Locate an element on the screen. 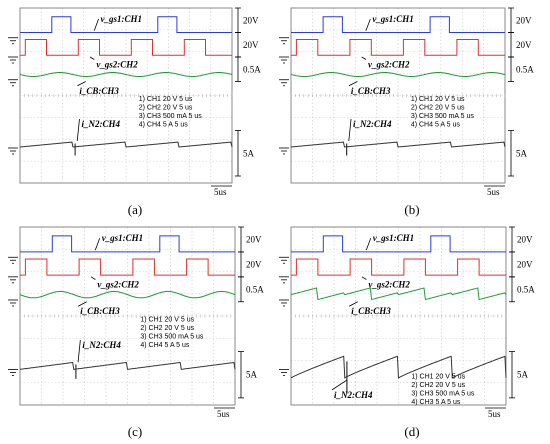 This screenshot has width=550, height=444. panel-caption: (c) is located at coordinates (135, 431).